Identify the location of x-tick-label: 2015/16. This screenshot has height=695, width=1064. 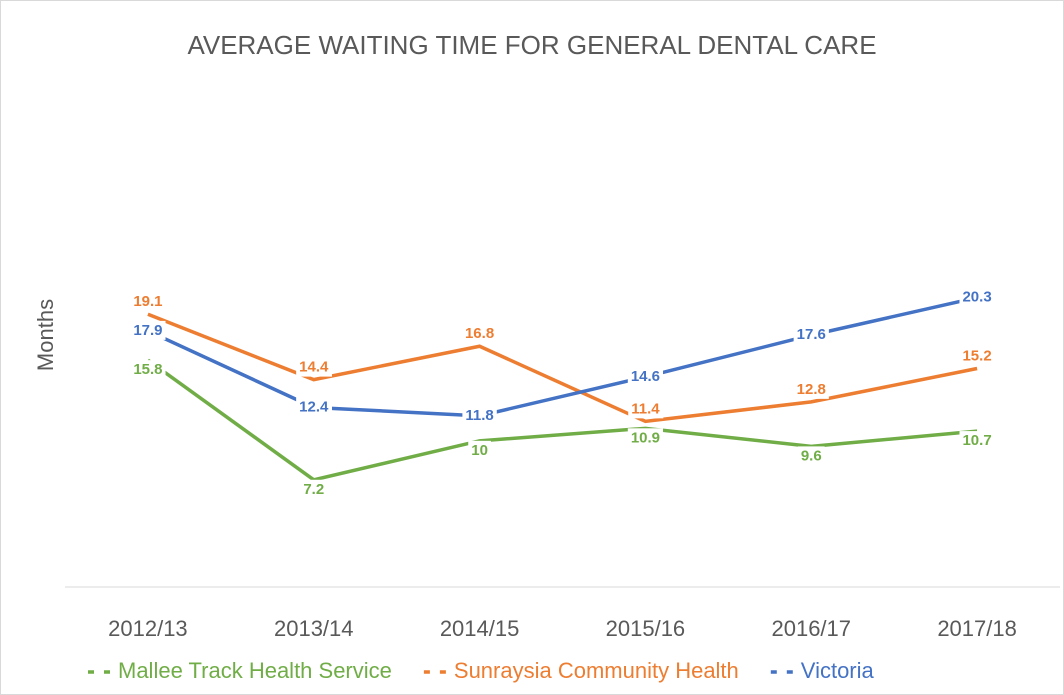
(646, 628).